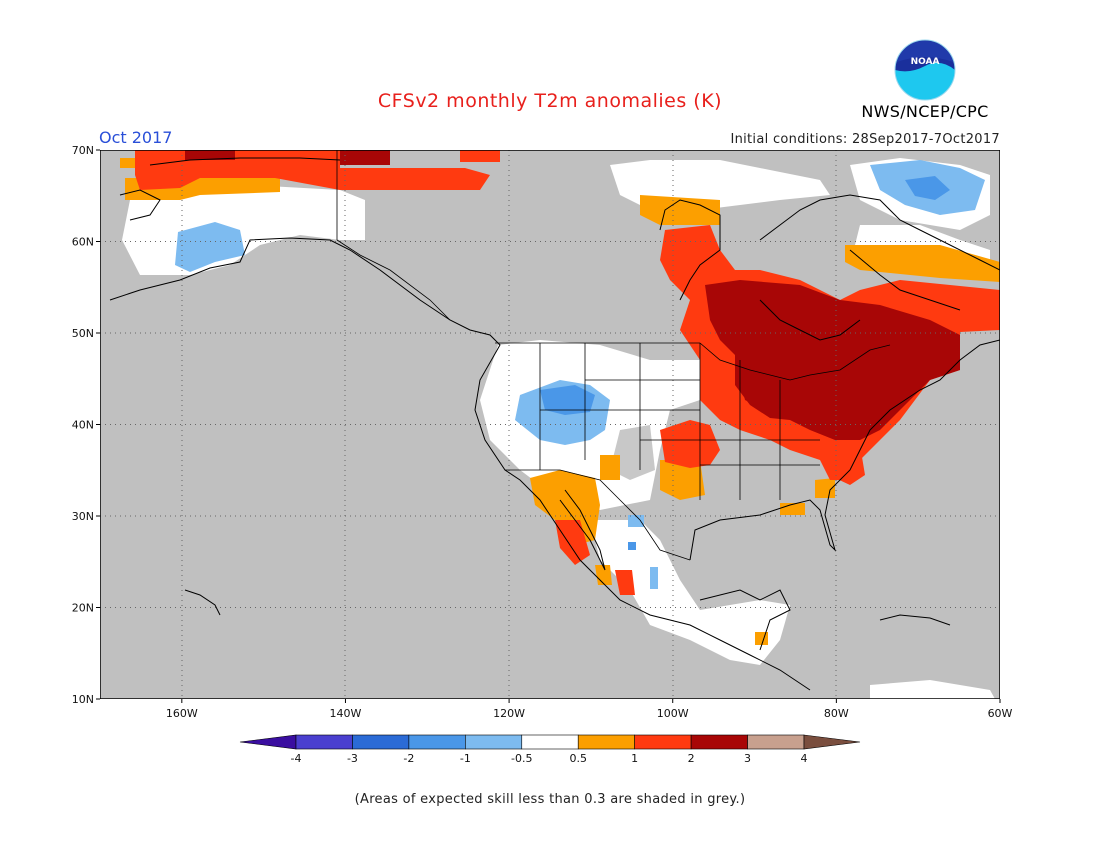  I want to click on lon-tick-label: 60W, so click(1000, 713).